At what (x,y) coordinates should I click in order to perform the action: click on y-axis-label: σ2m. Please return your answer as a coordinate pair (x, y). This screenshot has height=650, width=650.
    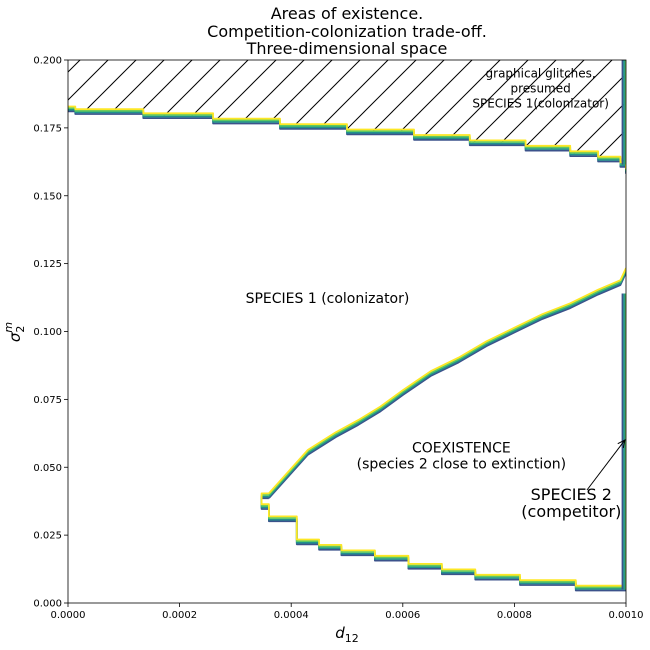
    Looking at the image, I should click on (14, 332).